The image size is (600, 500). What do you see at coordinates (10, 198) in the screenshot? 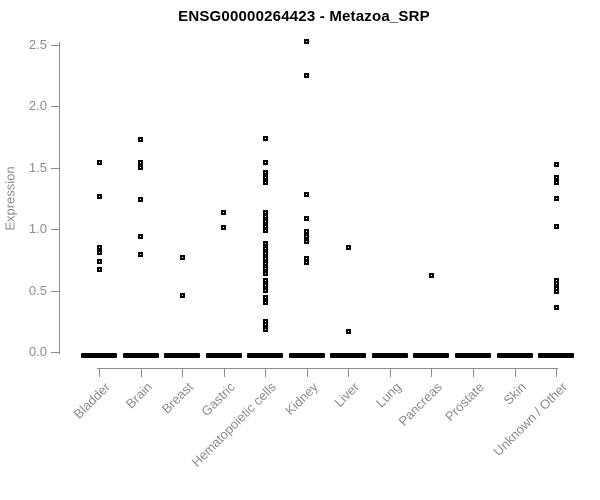
I see `y-axis-label: Expression` at bounding box center [10, 198].